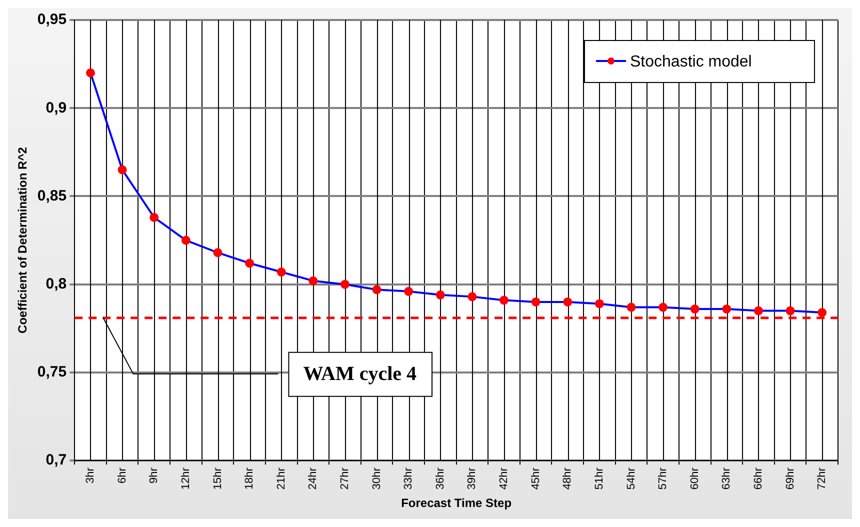 The image size is (860, 527). Describe the element at coordinates (456, 503) in the screenshot. I see `x-axis-title: Forecast Time Step` at that location.